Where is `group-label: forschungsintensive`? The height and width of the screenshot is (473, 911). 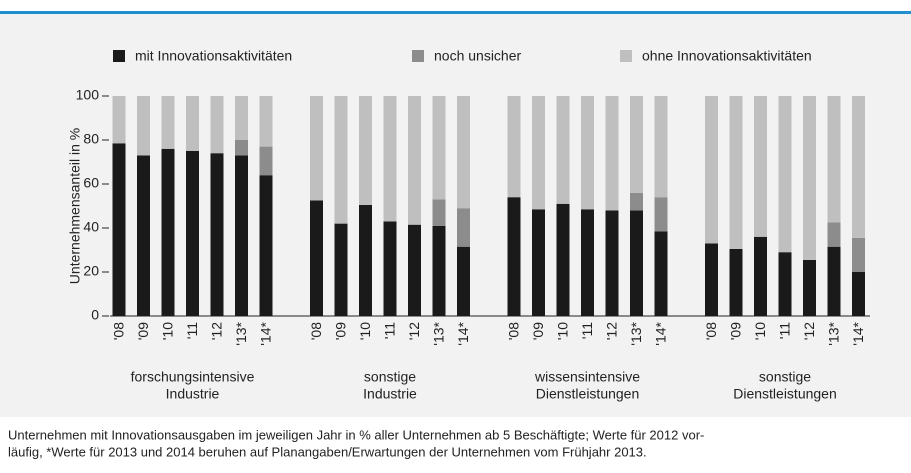
group-label: forschungsintensive is located at coordinates (193, 377).